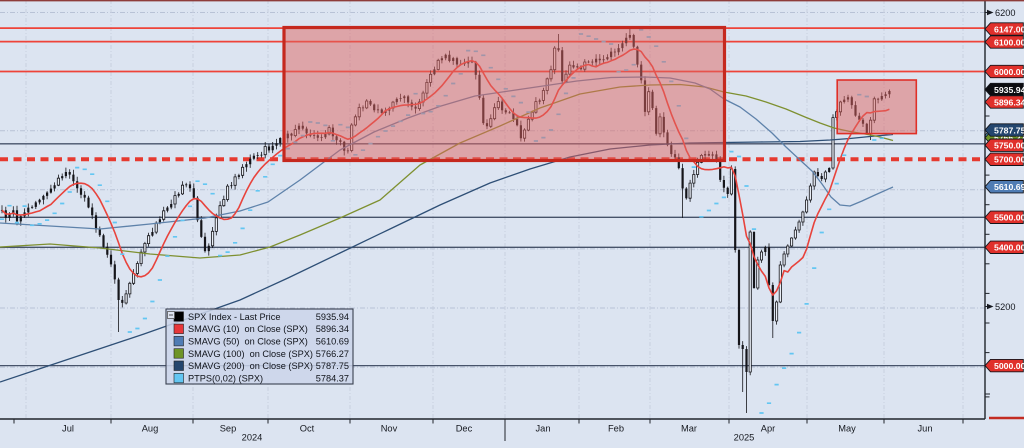 The width and height of the screenshot is (1024, 448). I want to click on svg-text: SMAVG (200) on Close (SPX), so click(250, 366).